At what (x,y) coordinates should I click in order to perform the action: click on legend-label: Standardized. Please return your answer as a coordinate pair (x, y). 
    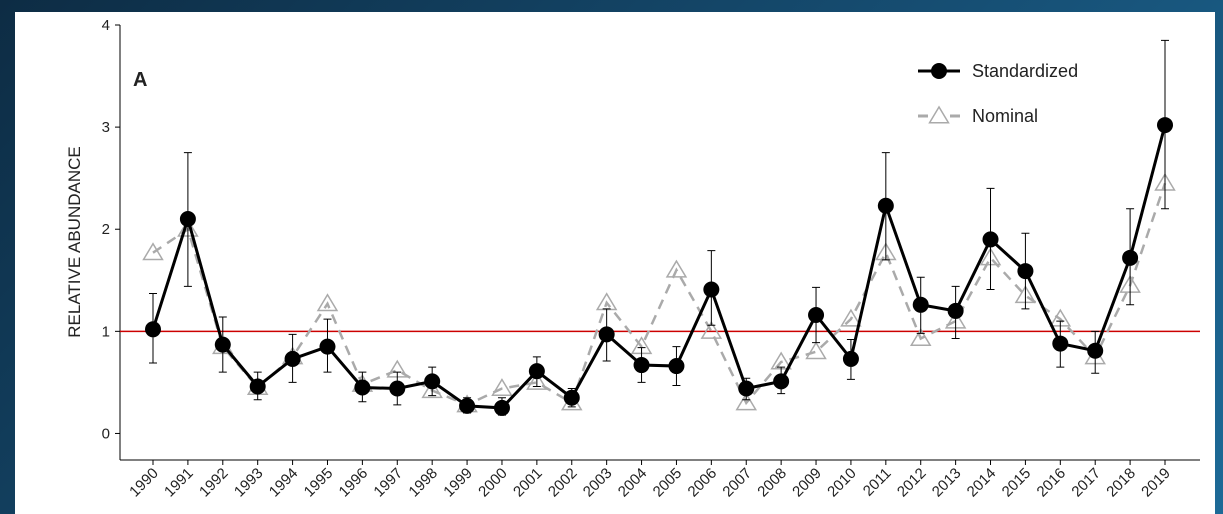
    Looking at the image, I should click on (1025, 71).